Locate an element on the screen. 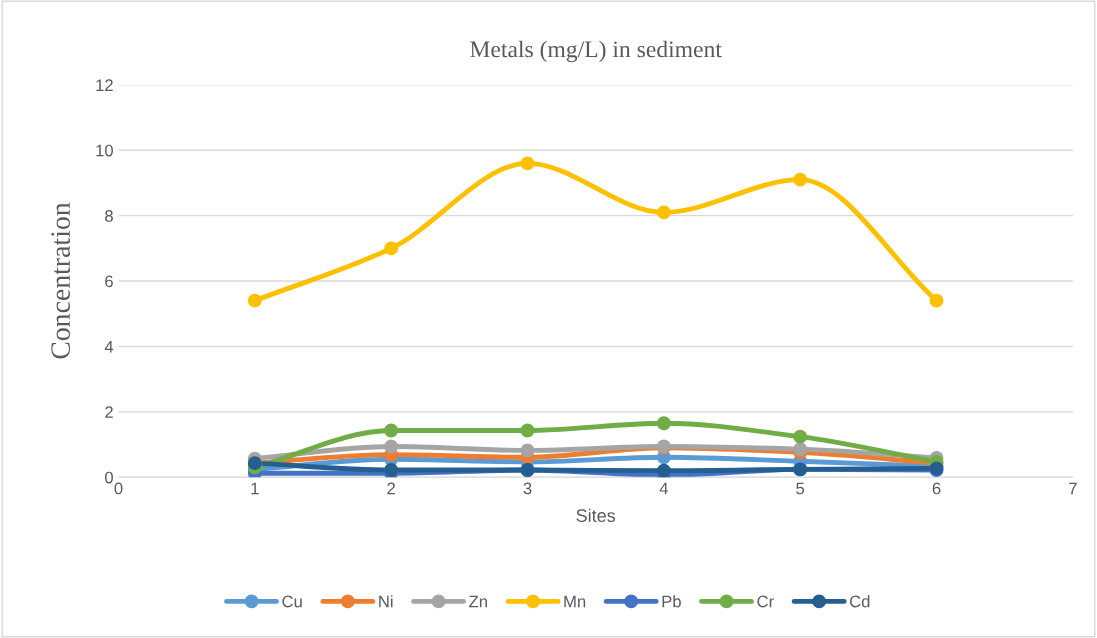 The width and height of the screenshot is (1097, 638). legend-label: Cr is located at coordinates (765, 601).